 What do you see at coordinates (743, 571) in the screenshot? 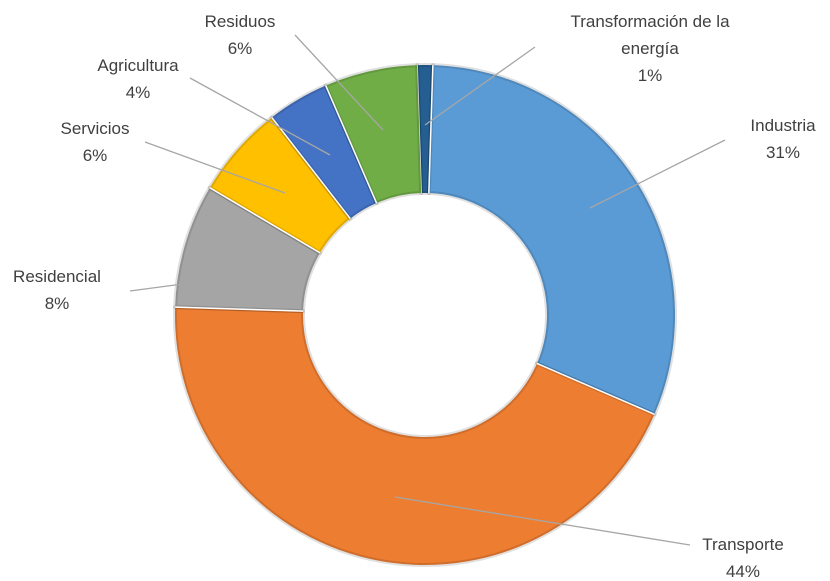
I see `value-label: 44%` at bounding box center [743, 571].